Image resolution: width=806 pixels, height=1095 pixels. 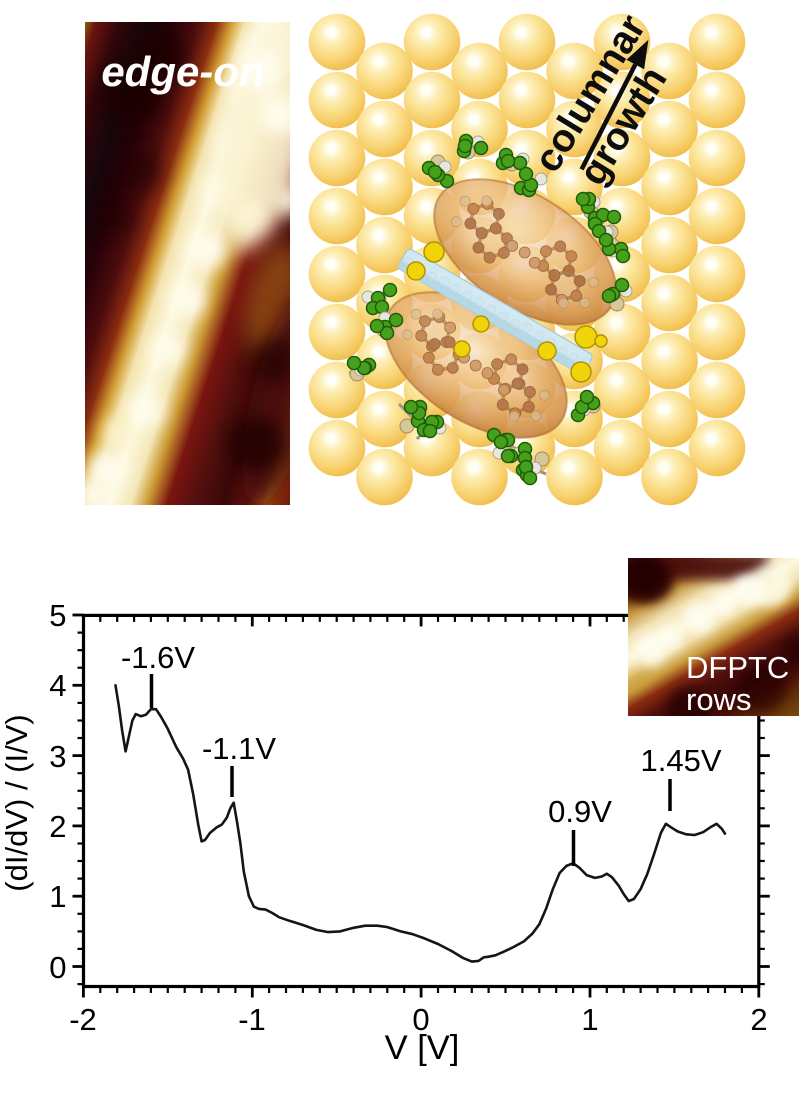 I want to click on svg-text: -2, so click(x=83, y=1019).